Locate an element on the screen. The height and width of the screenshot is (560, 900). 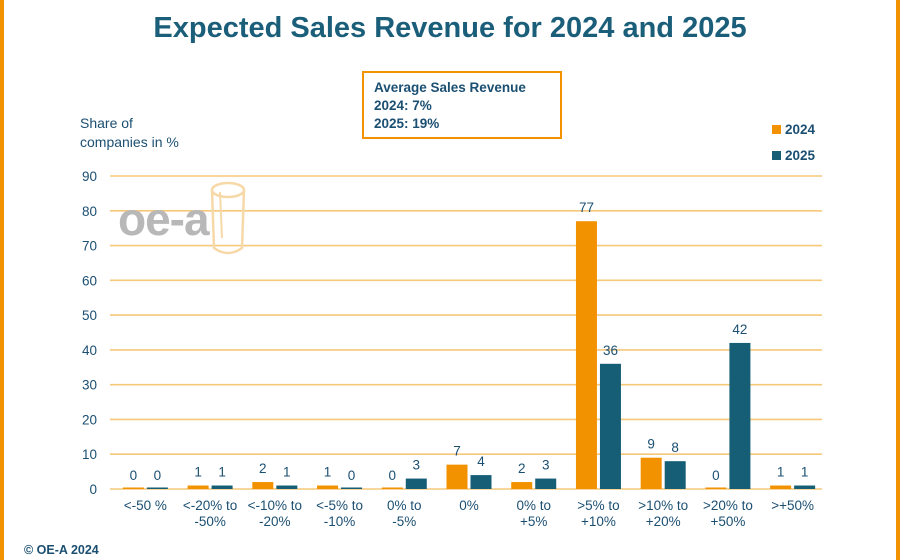
legend-label-2024: 2024 is located at coordinates (800, 129).